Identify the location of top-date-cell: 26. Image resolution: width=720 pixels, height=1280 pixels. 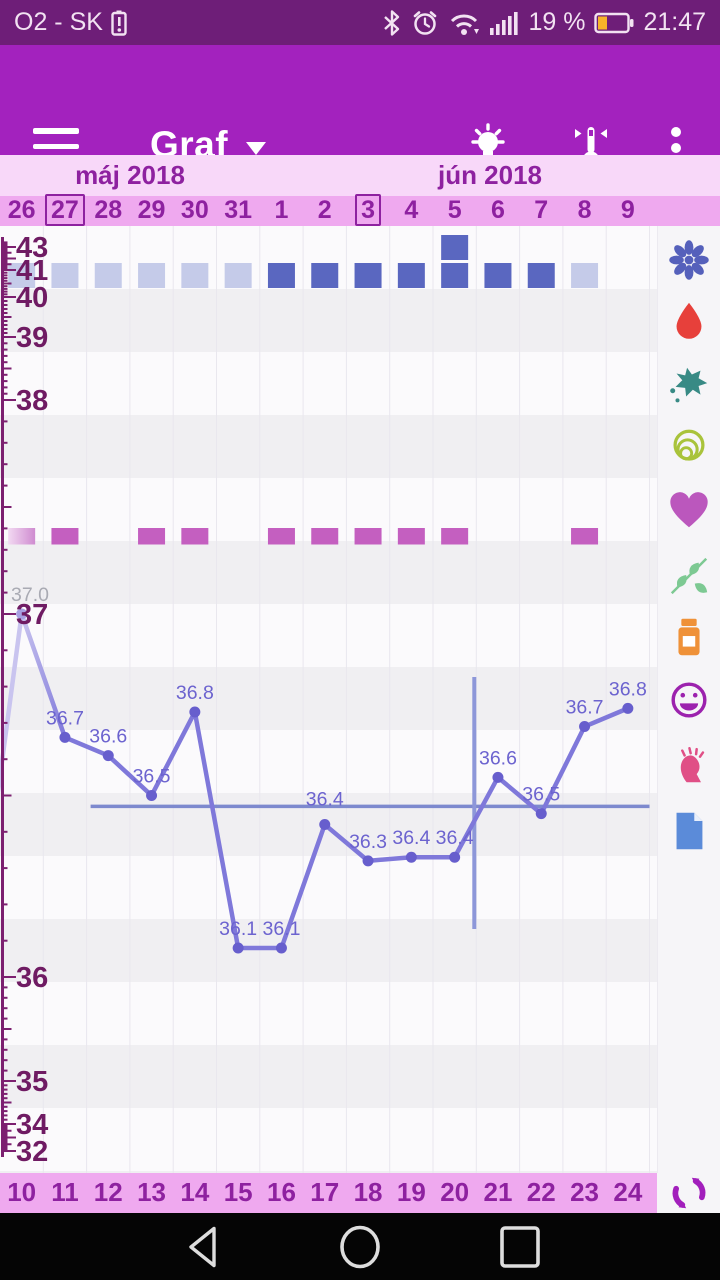
(21, 210).